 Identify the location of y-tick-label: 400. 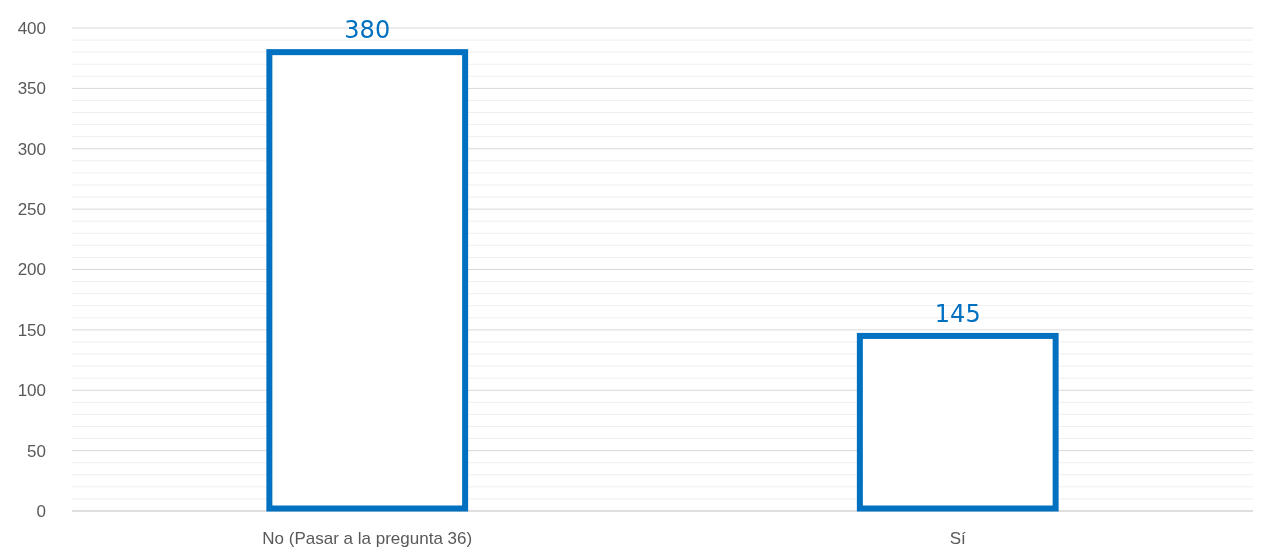
(31, 28).